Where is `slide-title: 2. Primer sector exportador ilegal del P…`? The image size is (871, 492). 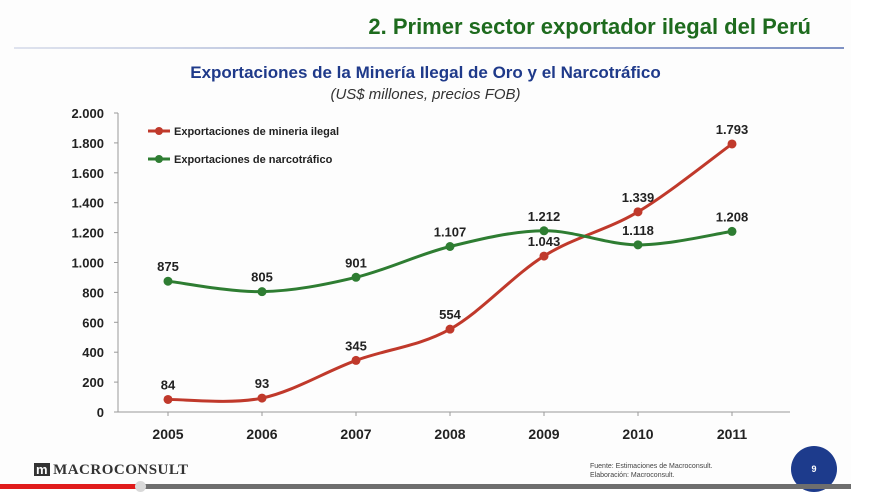
slide-title: 2. Primer sector exportador ilegal del P… is located at coordinates (589, 26).